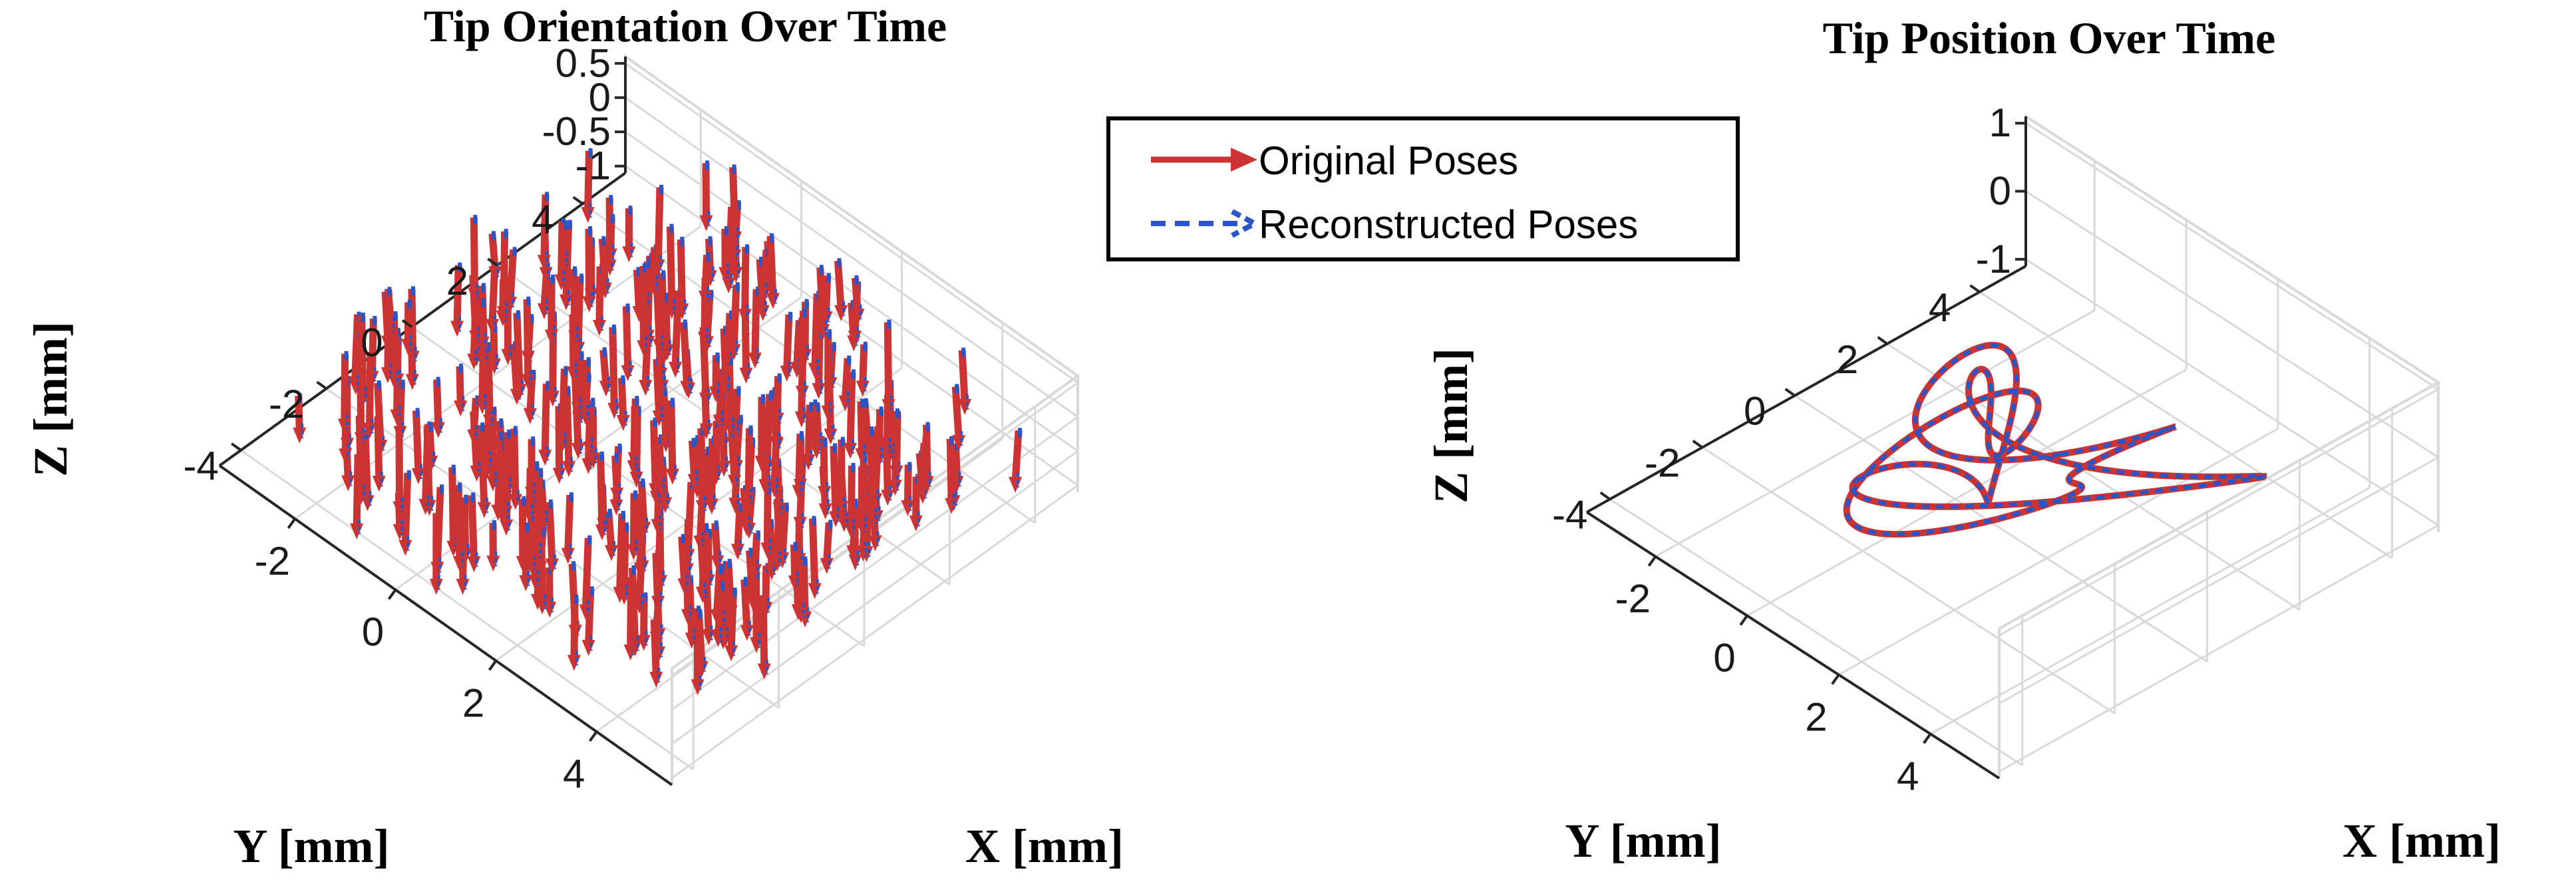 This screenshot has width=2576, height=886. I want to click on z-tick-label: -1, so click(593, 166).